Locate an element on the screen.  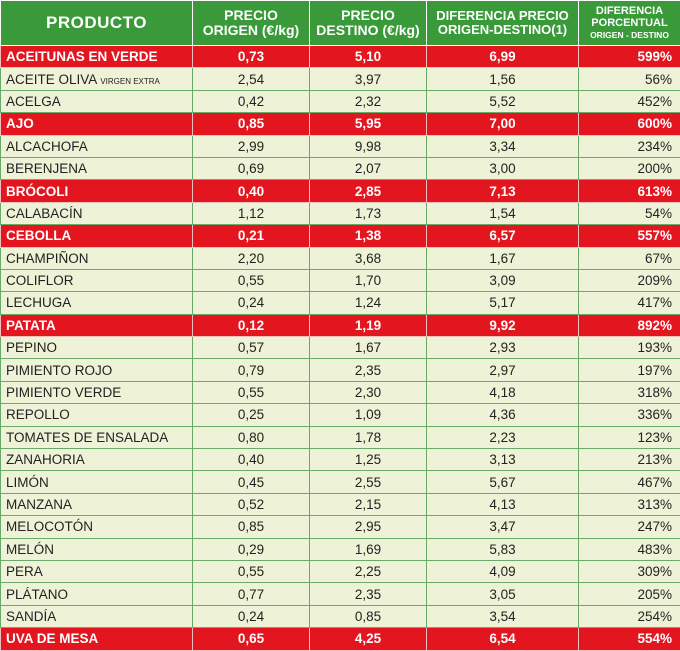
diferencia-porcentual-cell: 452% is located at coordinates (629, 101).